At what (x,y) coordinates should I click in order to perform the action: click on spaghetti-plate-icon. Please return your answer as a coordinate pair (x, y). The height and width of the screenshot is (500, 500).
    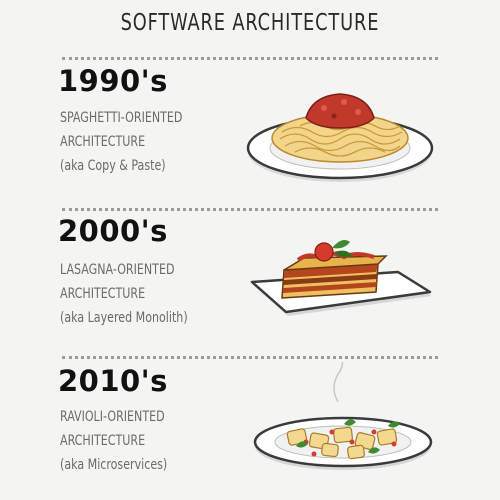
    Looking at the image, I should click on (340, 137).